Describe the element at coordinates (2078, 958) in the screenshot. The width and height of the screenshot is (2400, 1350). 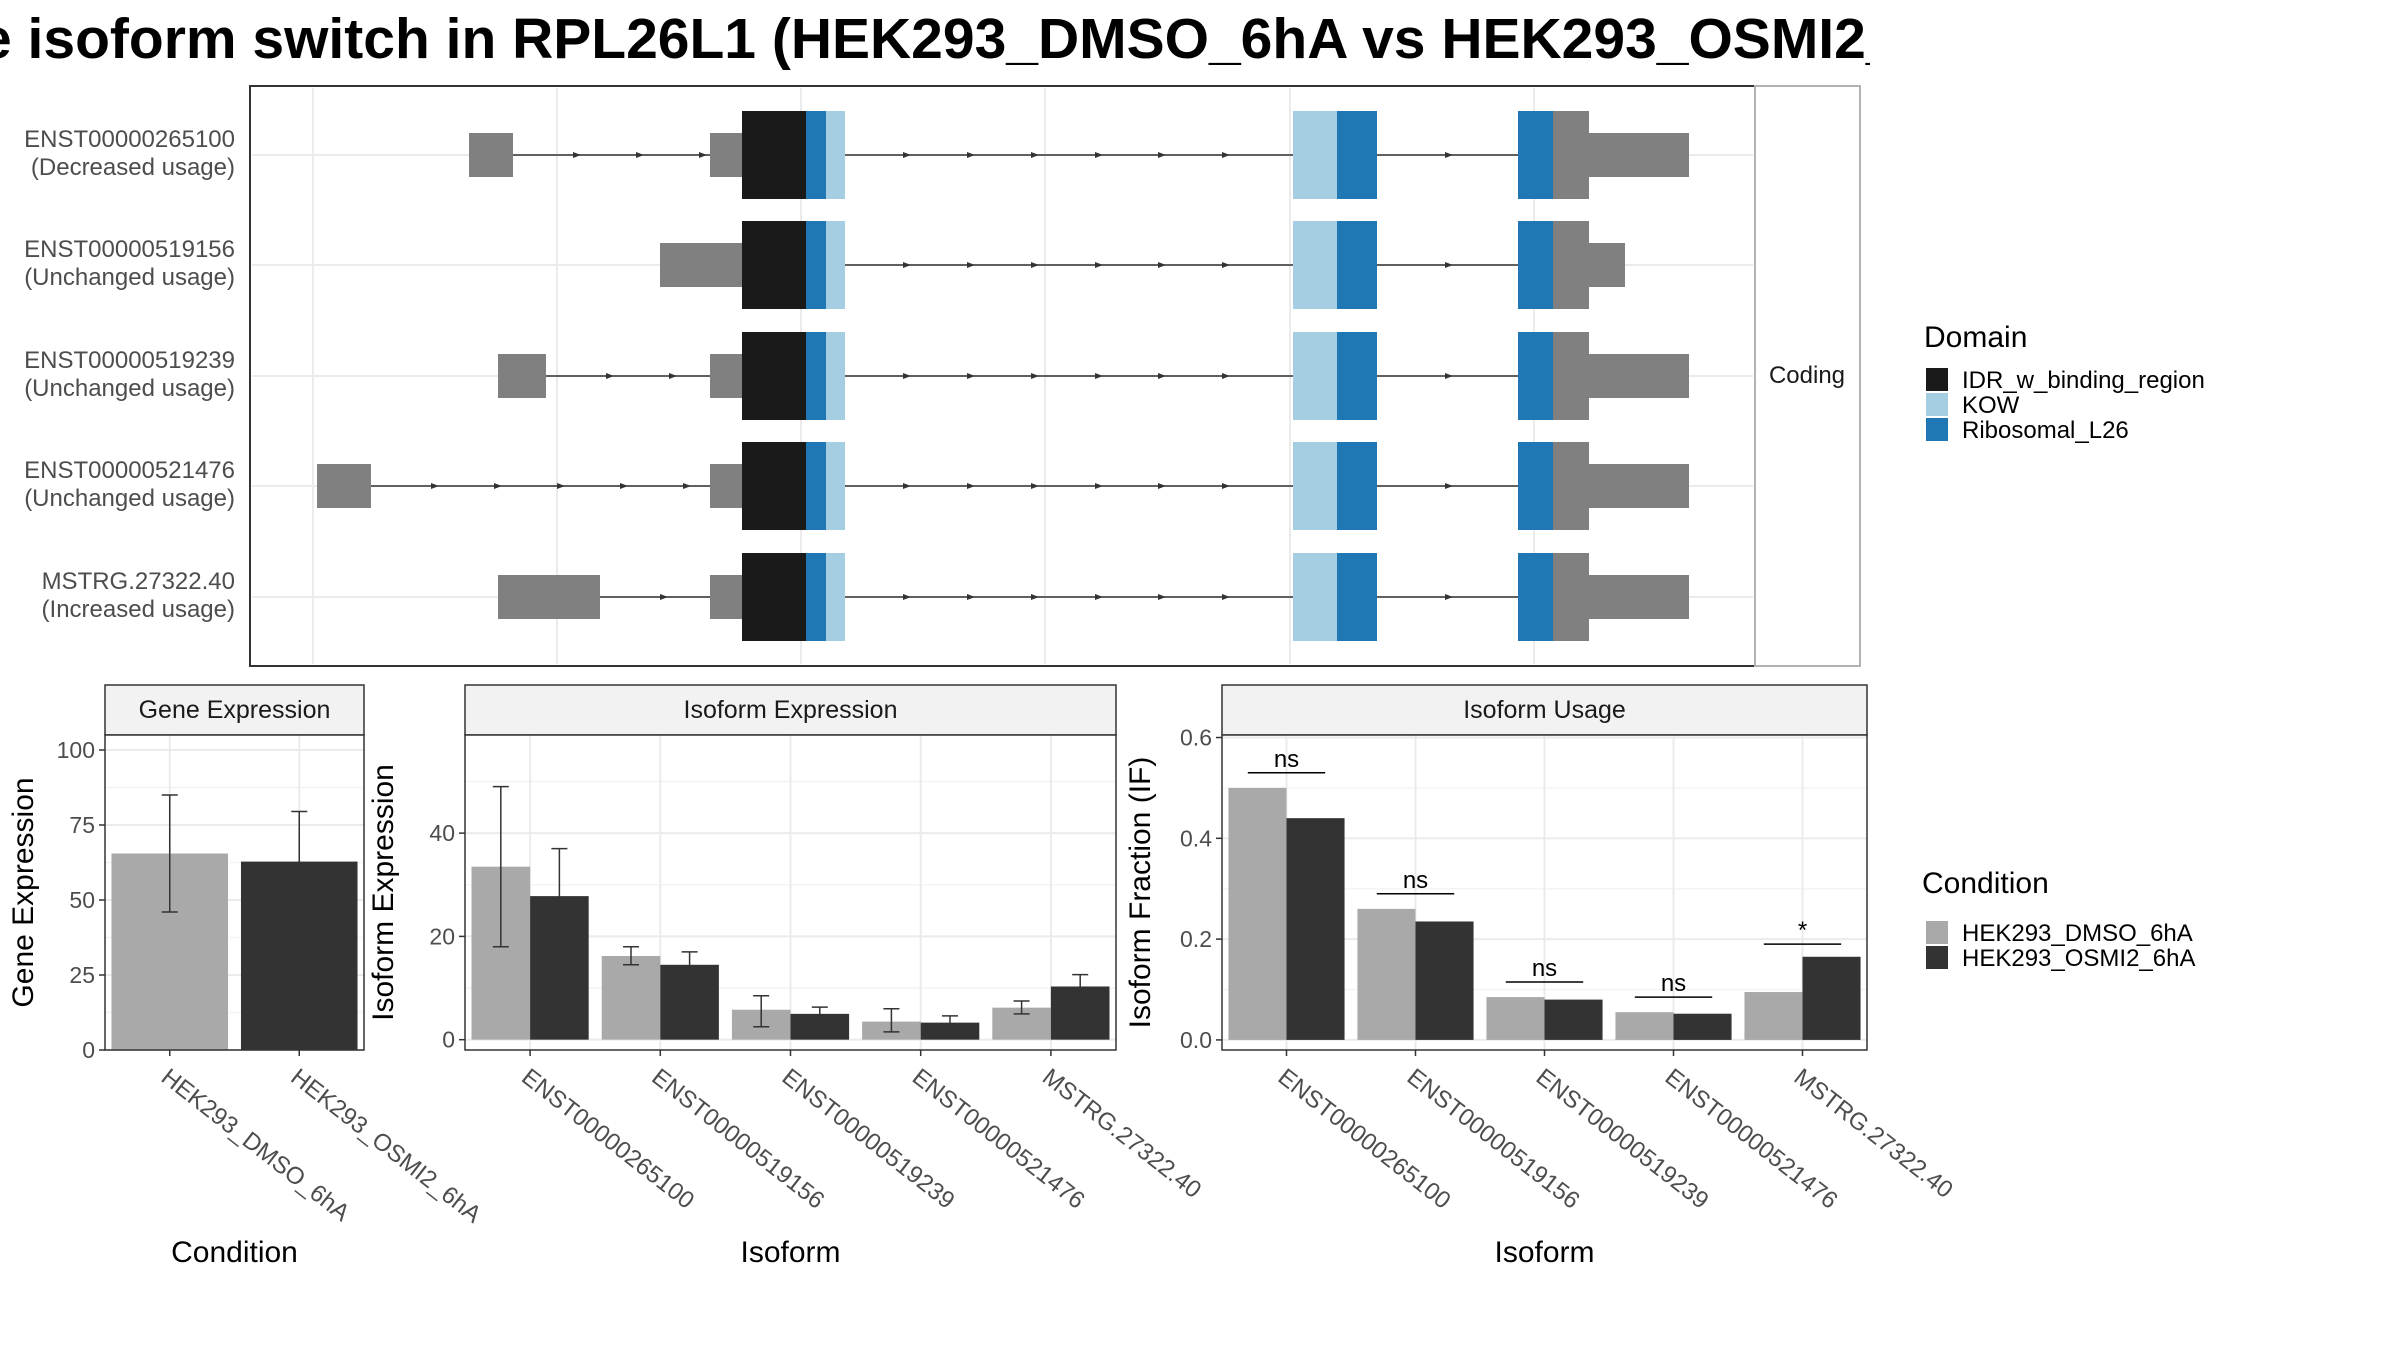
I see `condition-legend-label: HEK293_OSMI2_6hA` at that location.